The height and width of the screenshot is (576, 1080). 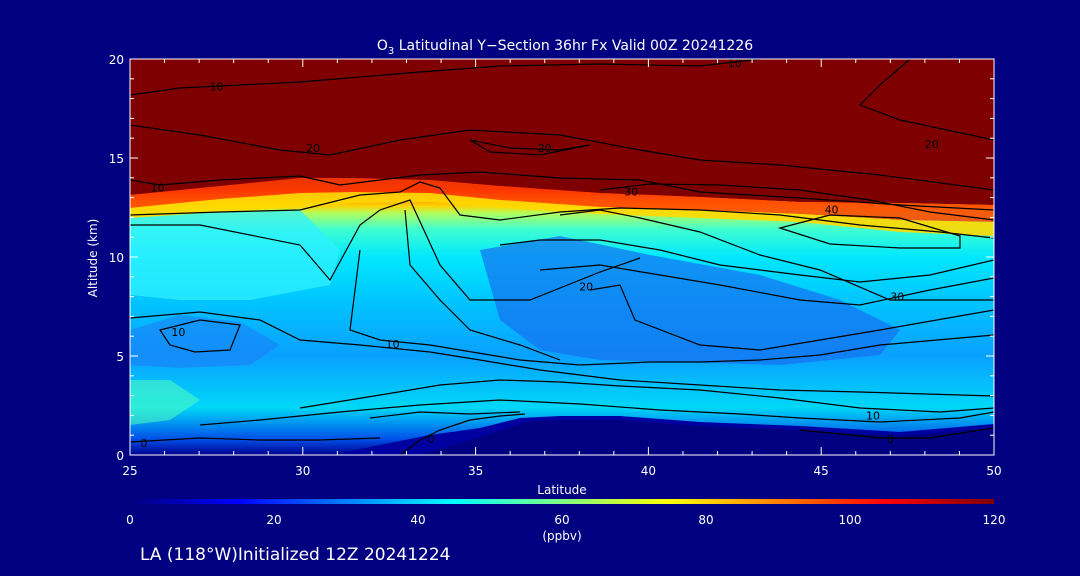 I want to click on contour-label: 40, so click(x=832, y=209).